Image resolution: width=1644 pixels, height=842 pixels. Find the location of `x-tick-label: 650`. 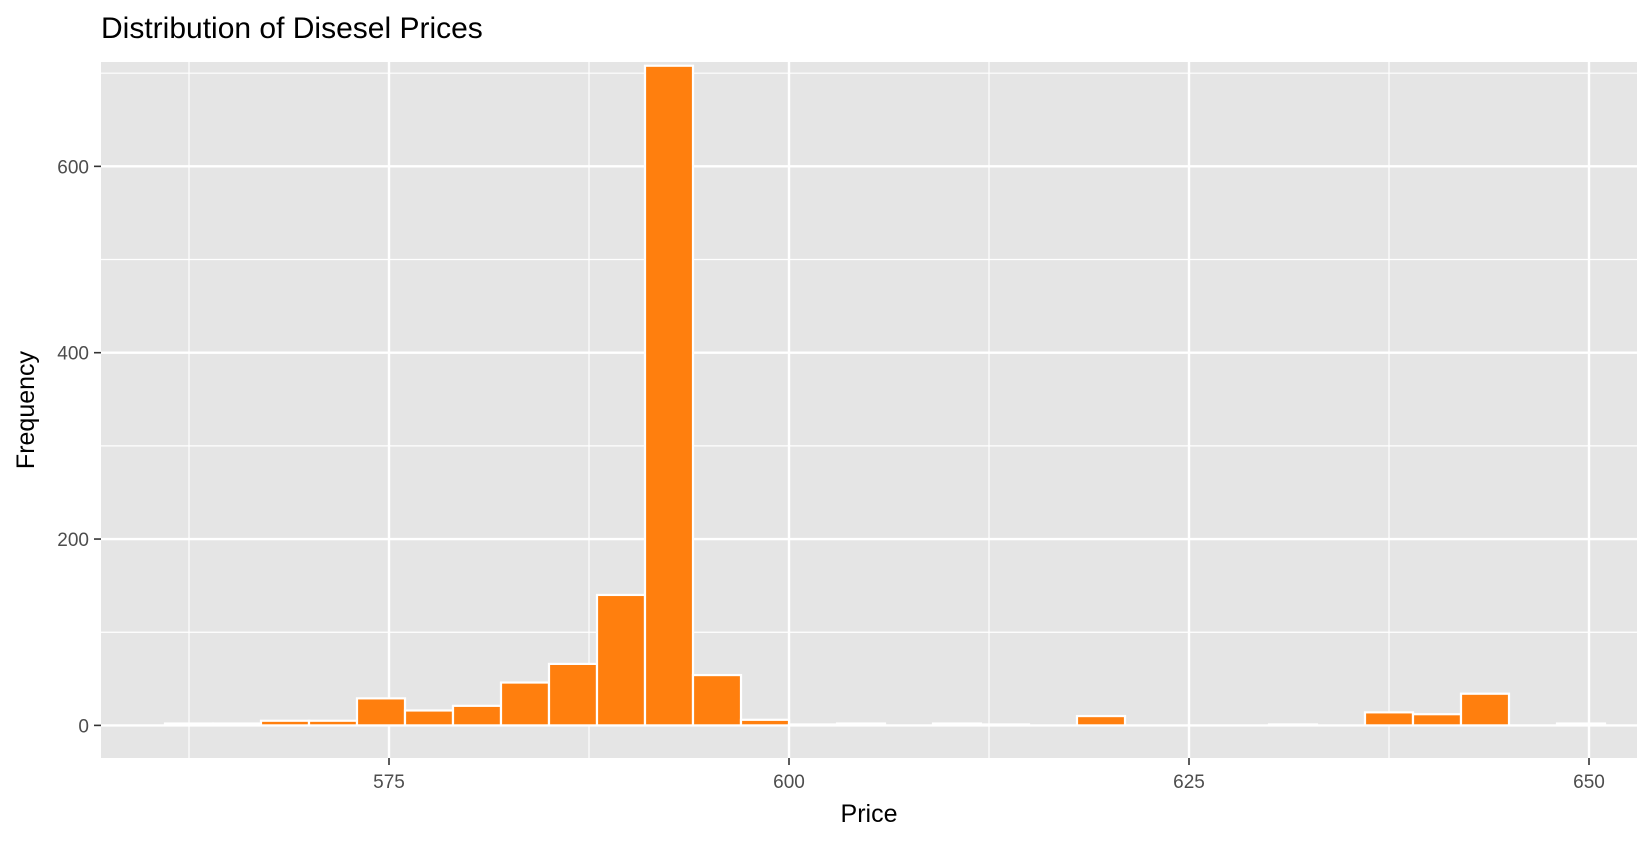

x-tick-label: 650 is located at coordinates (1589, 782).